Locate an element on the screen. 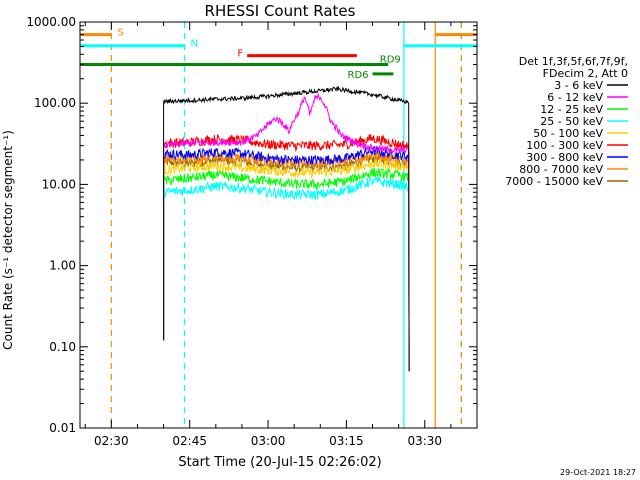 This screenshot has height=480, width=640. x-tick-label: 03:30 is located at coordinates (424, 441).